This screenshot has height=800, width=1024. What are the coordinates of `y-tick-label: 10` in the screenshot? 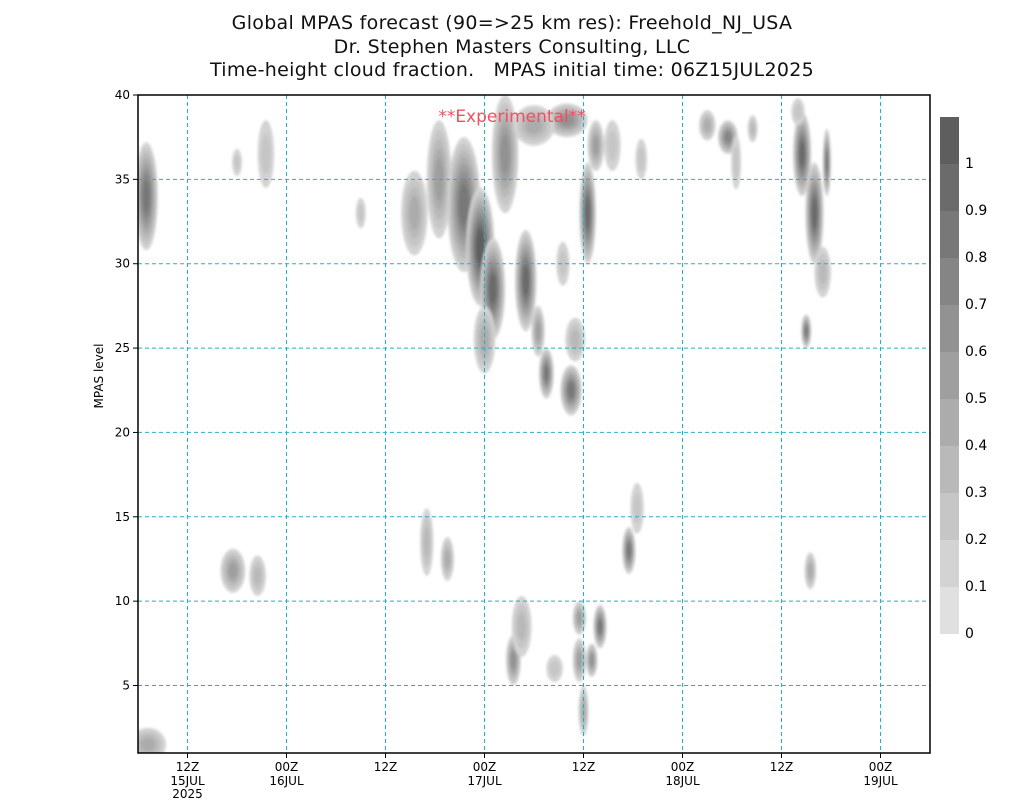 It's located at (122, 601).